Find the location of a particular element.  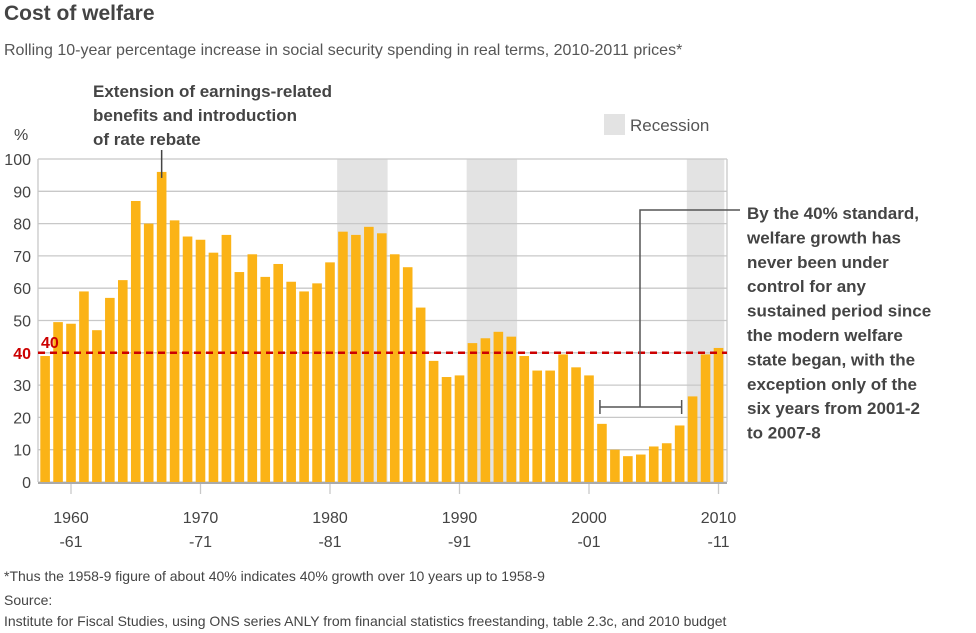

bar-2010 is located at coordinates (718, 414).